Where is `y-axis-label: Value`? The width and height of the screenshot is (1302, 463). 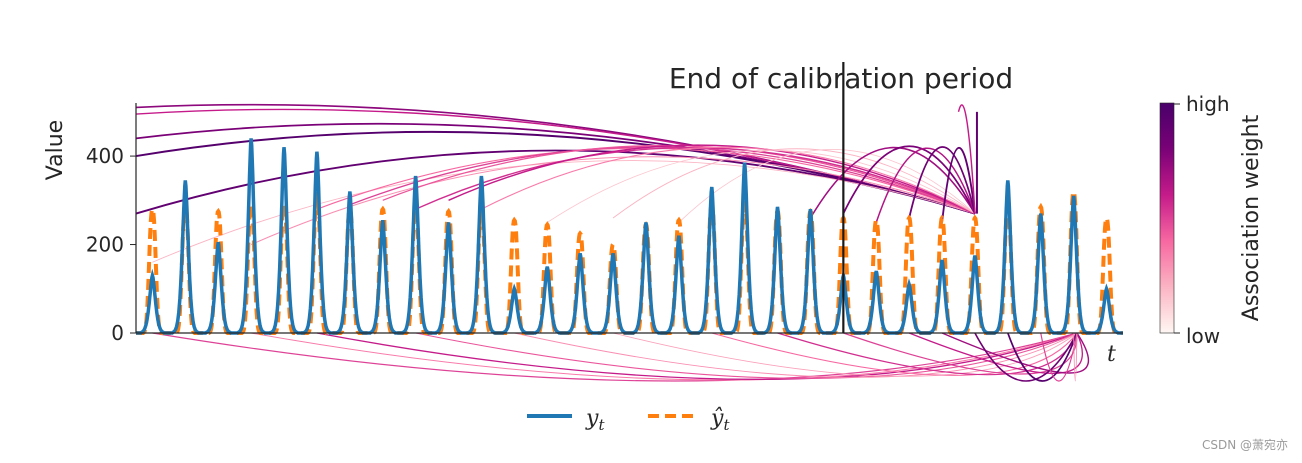
y-axis-label: Value is located at coordinates (55, 150).